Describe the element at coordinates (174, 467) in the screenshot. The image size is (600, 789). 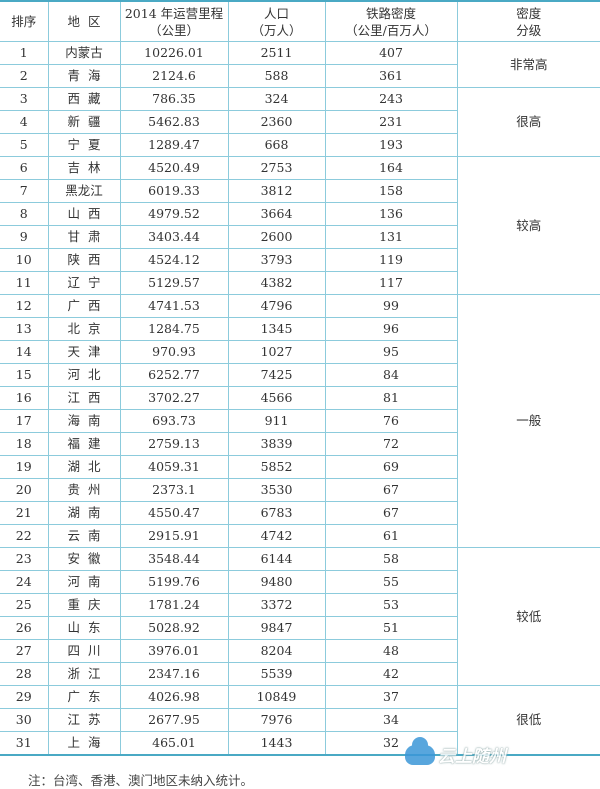
I see `mileage-cell: 4059.31` at that location.